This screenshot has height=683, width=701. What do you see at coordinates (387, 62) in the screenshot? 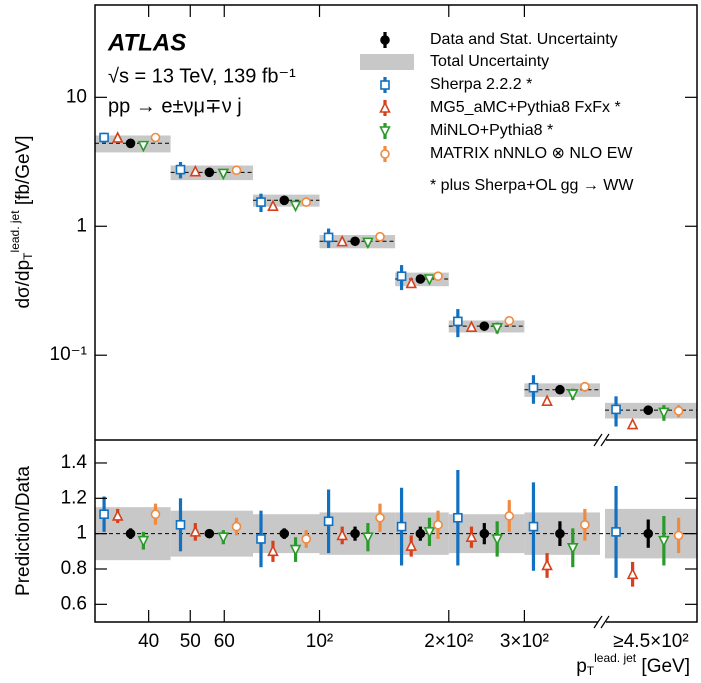
I see `legend-band` at bounding box center [387, 62].